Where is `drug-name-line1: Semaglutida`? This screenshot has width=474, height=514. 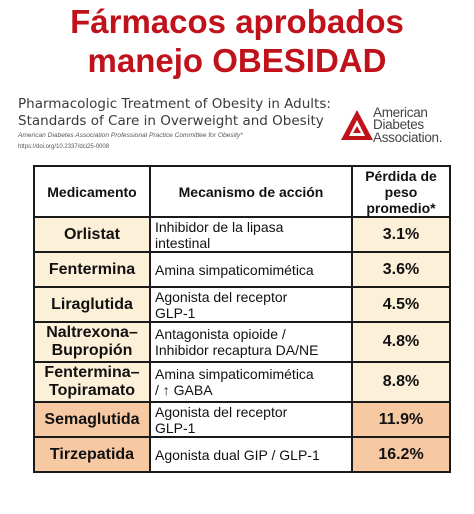 drug-name-line1: Semaglutida is located at coordinates (92, 419).